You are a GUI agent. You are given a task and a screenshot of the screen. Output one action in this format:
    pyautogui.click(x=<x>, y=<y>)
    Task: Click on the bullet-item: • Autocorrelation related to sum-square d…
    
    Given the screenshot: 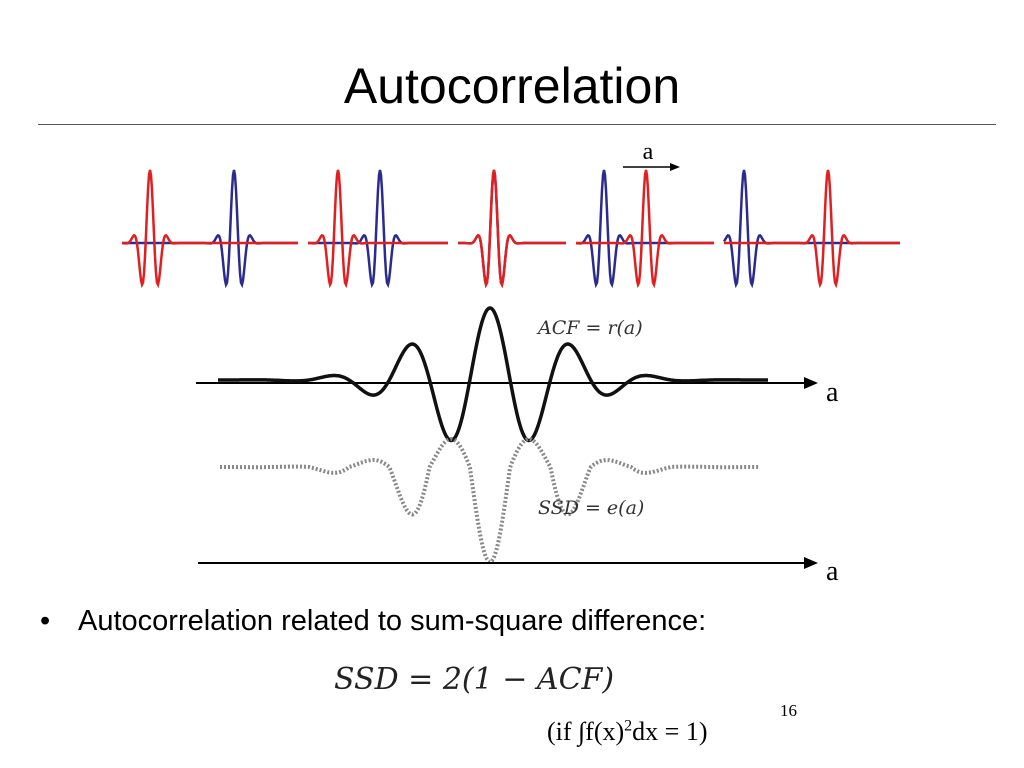 What is the action you would take?
    pyautogui.click(x=373, y=621)
    